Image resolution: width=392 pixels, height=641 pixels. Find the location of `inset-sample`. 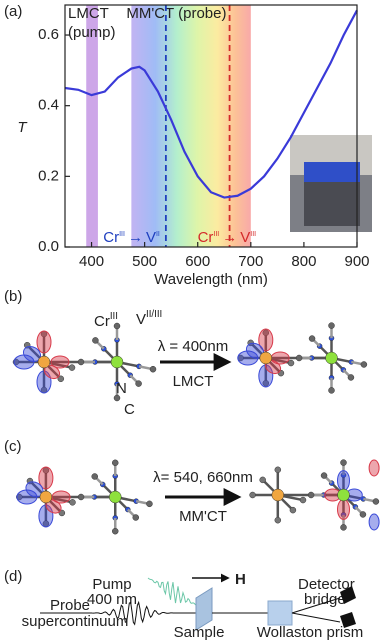

inset-sample is located at coordinates (332, 172).